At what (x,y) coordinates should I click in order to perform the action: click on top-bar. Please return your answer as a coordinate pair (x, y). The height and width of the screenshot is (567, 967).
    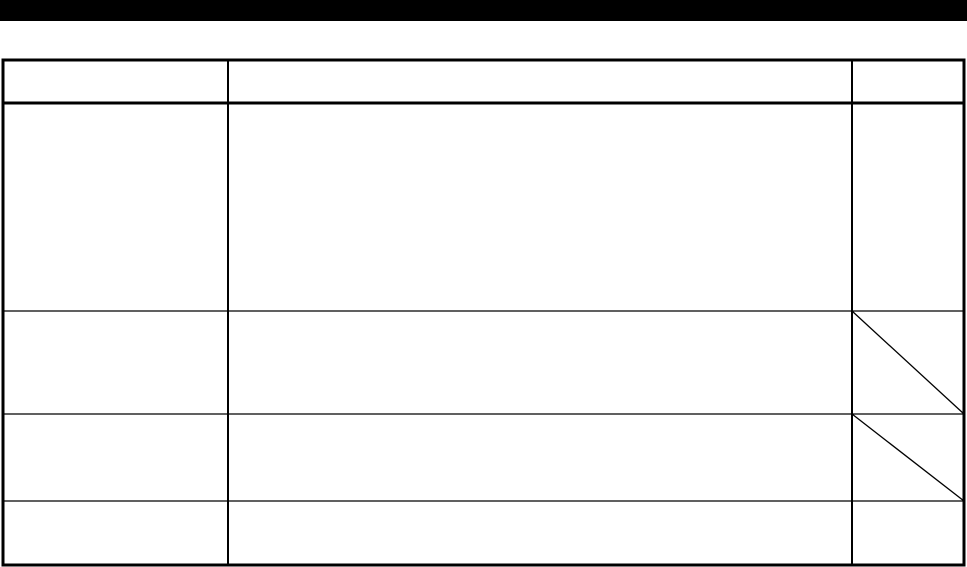
    Looking at the image, I should click on (483, 10).